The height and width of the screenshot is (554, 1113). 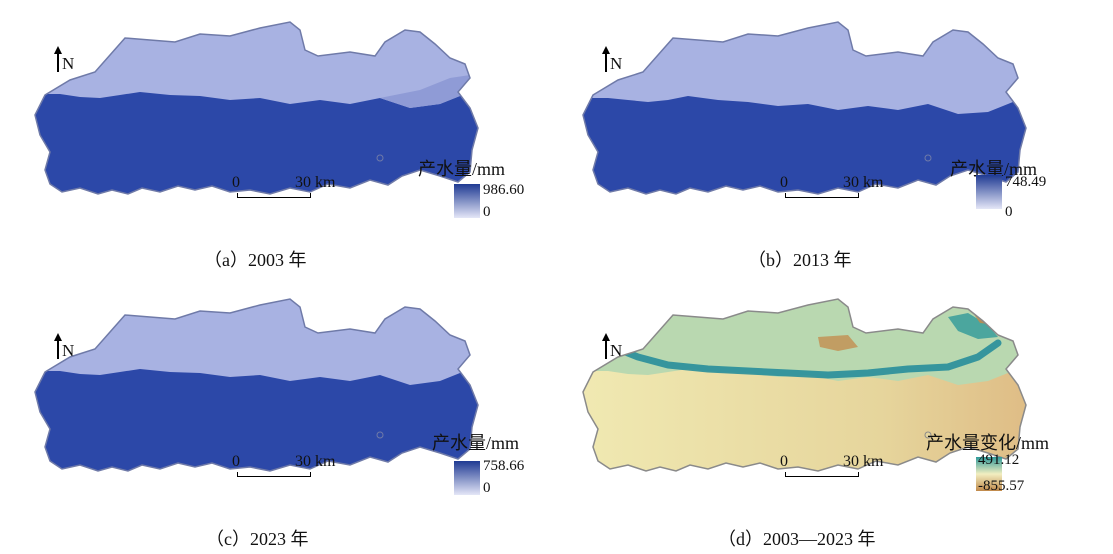 What do you see at coordinates (999, 460) in the screenshot?
I see `legend-max: 491.12` at bounding box center [999, 460].